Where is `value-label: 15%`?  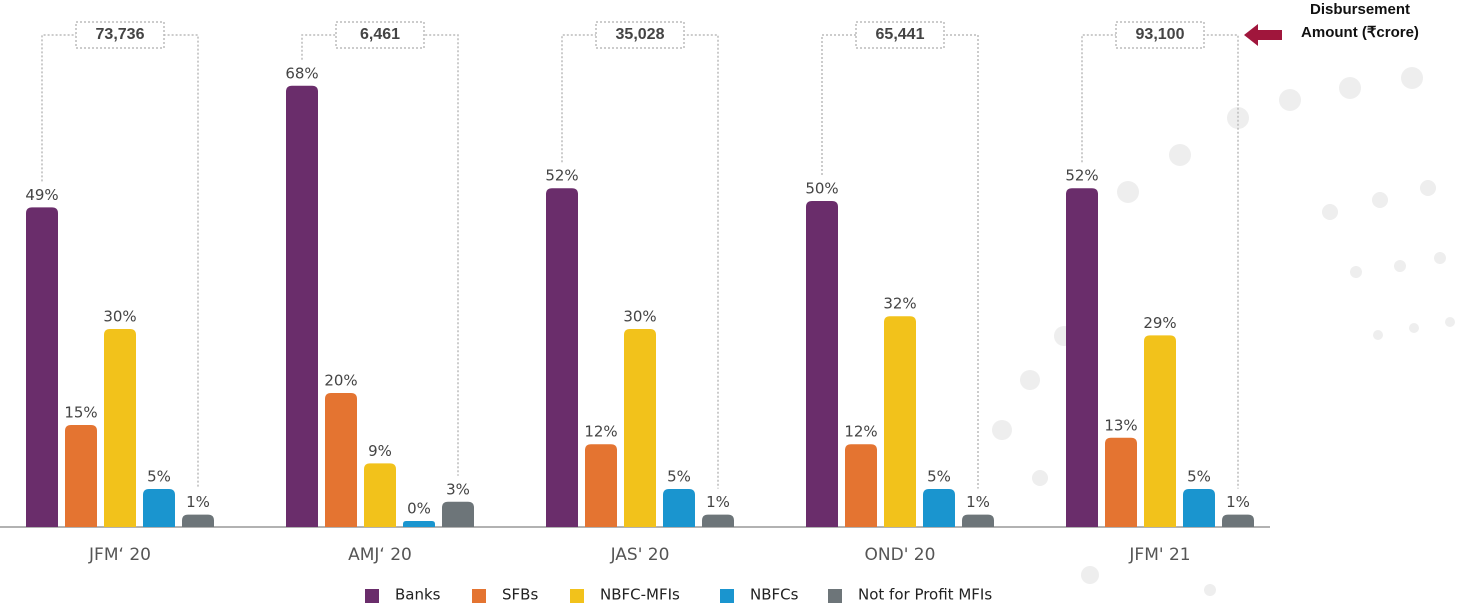
value-label: 15% is located at coordinates (80, 413).